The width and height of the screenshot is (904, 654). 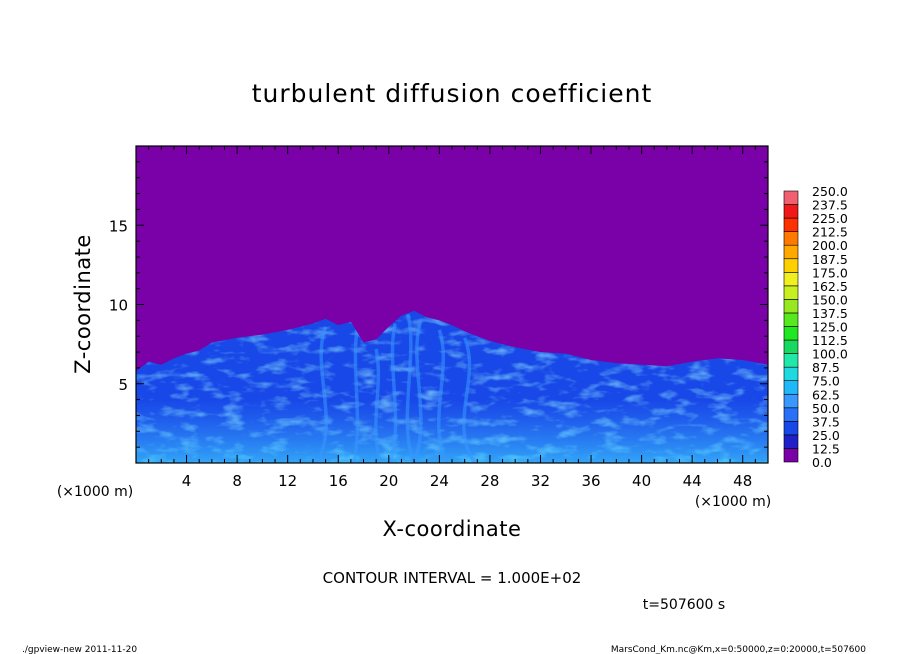 I want to click on y-tick-label: 10, so click(x=118, y=306).